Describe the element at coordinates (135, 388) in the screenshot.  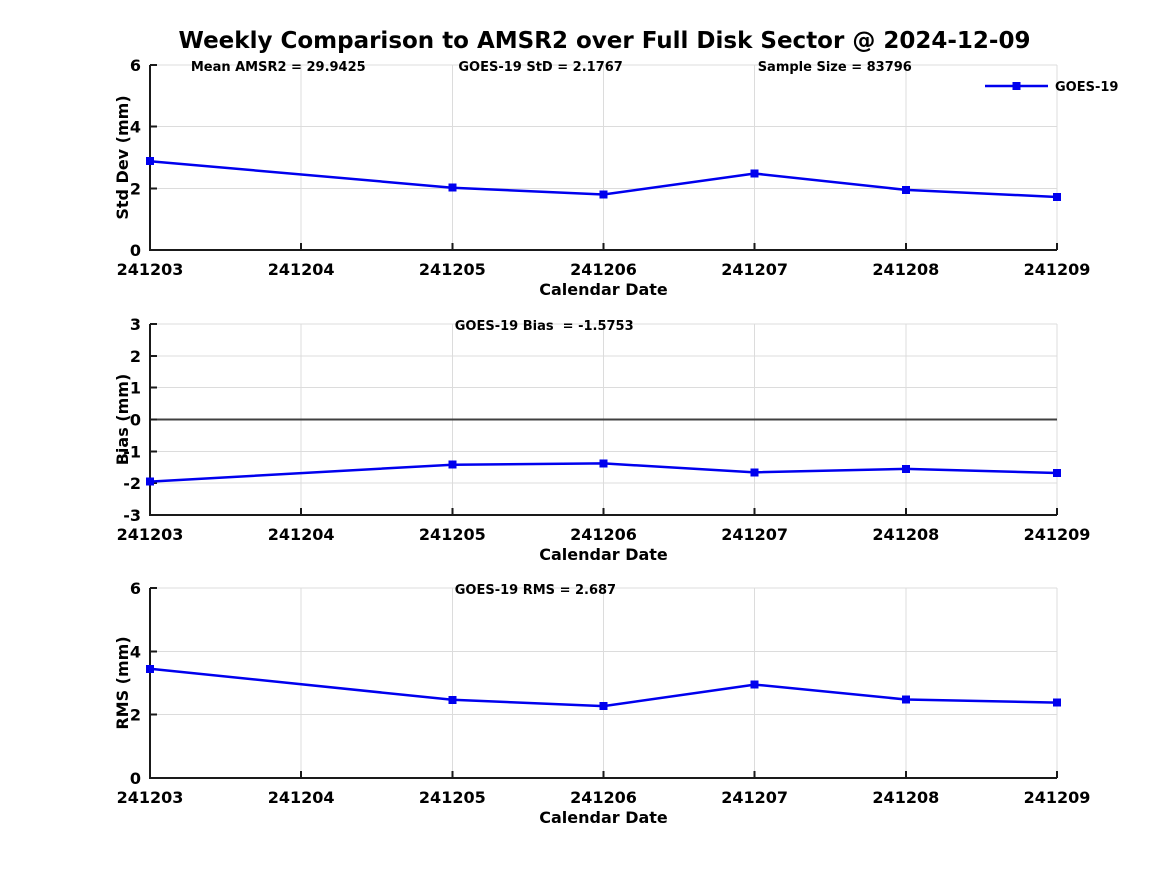
I see `y-tick-label: 1` at that location.